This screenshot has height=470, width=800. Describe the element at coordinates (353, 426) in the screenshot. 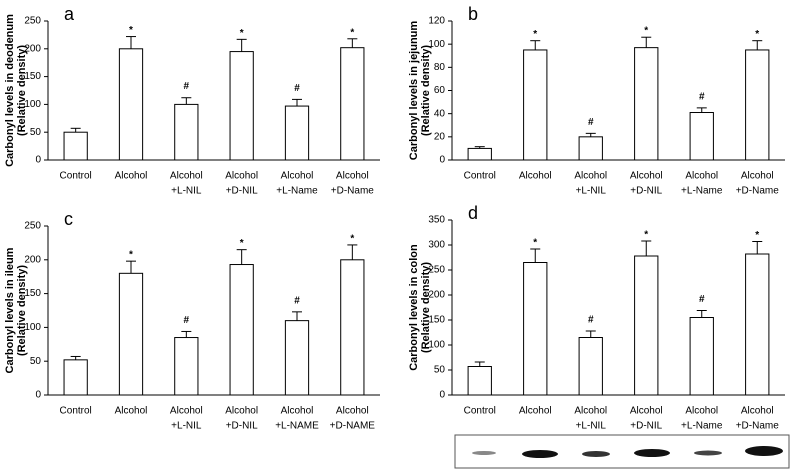

I see `x-tick-label: +D-NAME` at that location.